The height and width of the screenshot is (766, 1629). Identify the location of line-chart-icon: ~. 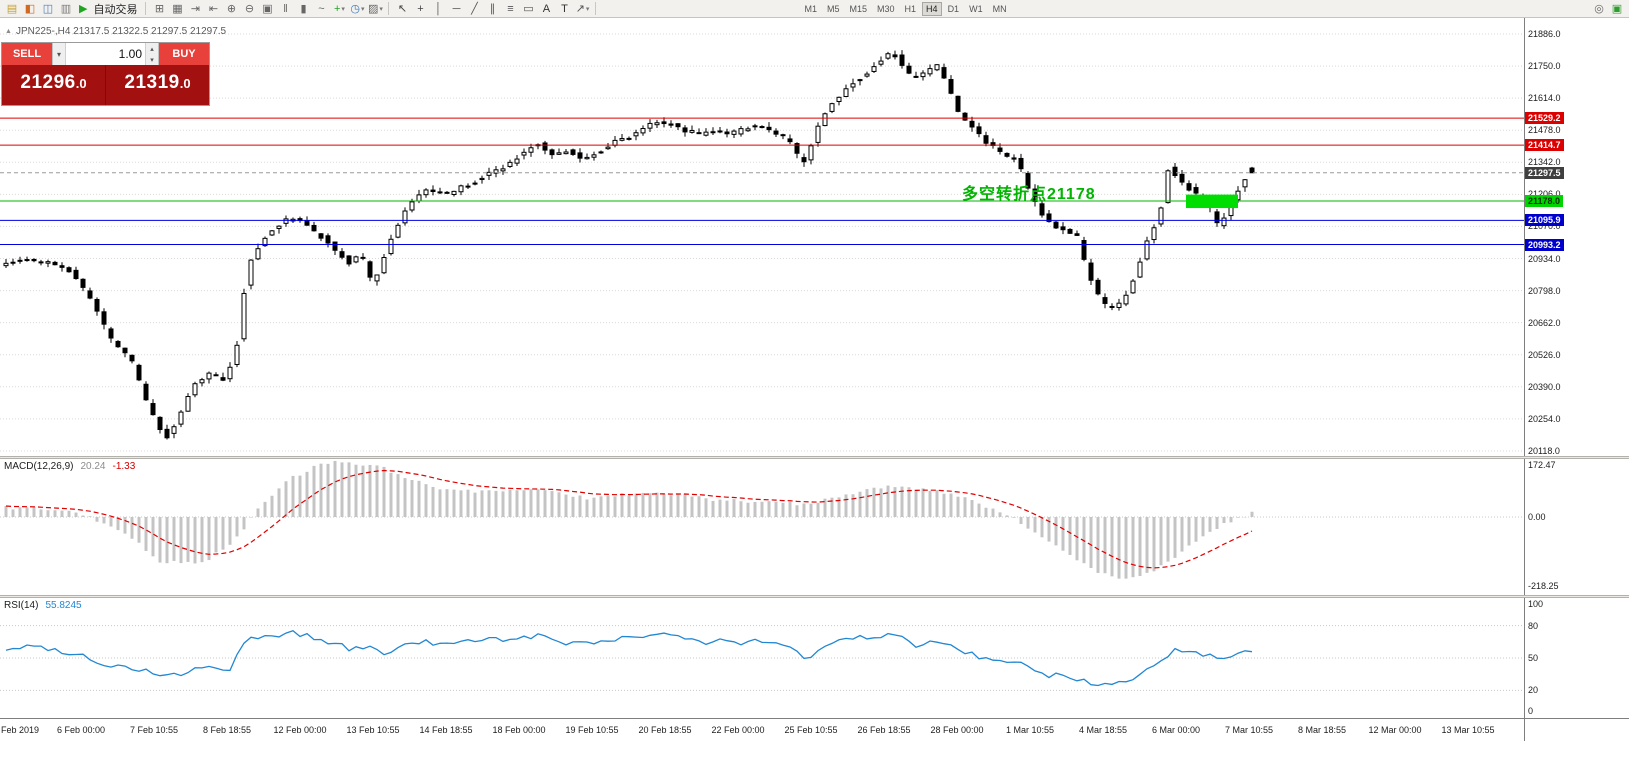
(321, 8).